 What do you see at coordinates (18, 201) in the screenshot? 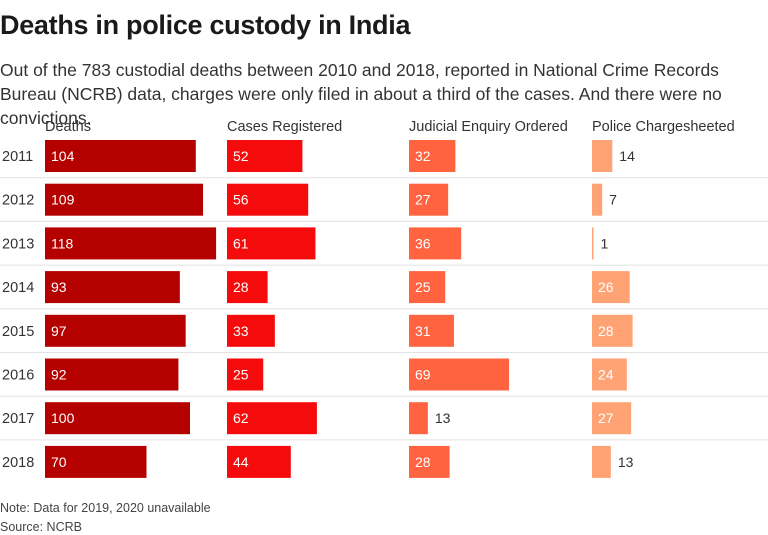
I see `year-label: 2012` at bounding box center [18, 201].